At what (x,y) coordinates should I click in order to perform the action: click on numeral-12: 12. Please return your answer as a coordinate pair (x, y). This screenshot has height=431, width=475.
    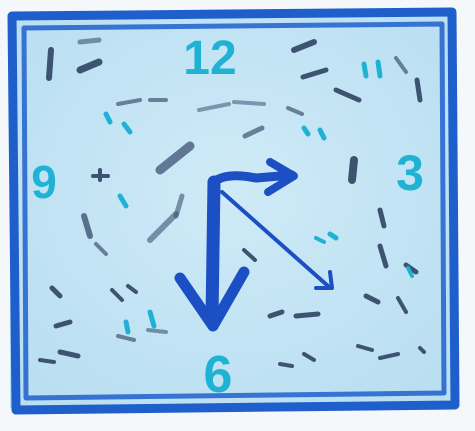
    Looking at the image, I should click on (209, 58).